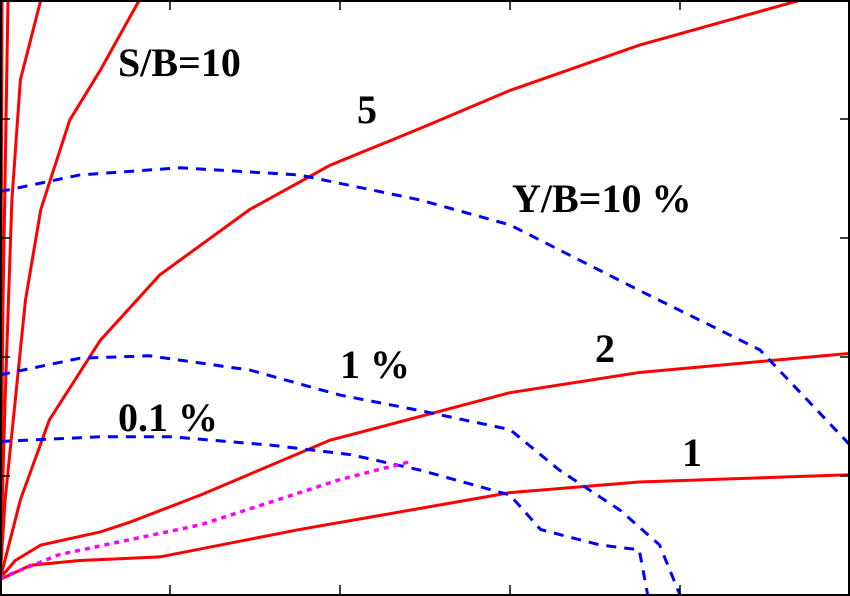 The width and height of the screenshot is (850, 596). Describe the element at coordinates (692, 452) in the screenshot. I see `annotation-sb-1: 1` at that location.